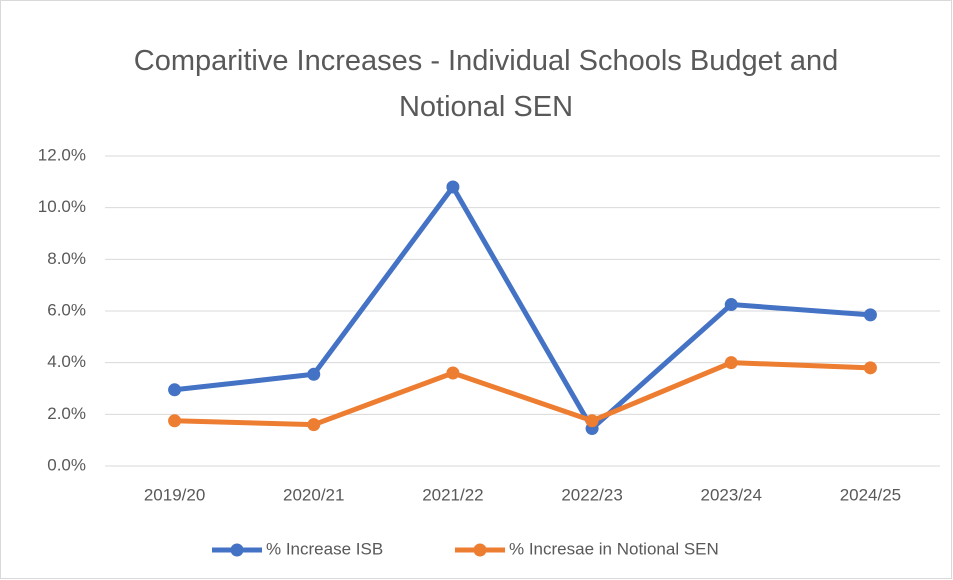 This screenshot has width=953, height=580. I want to click on y-tick-label: 8.0%, so click(66, 258).